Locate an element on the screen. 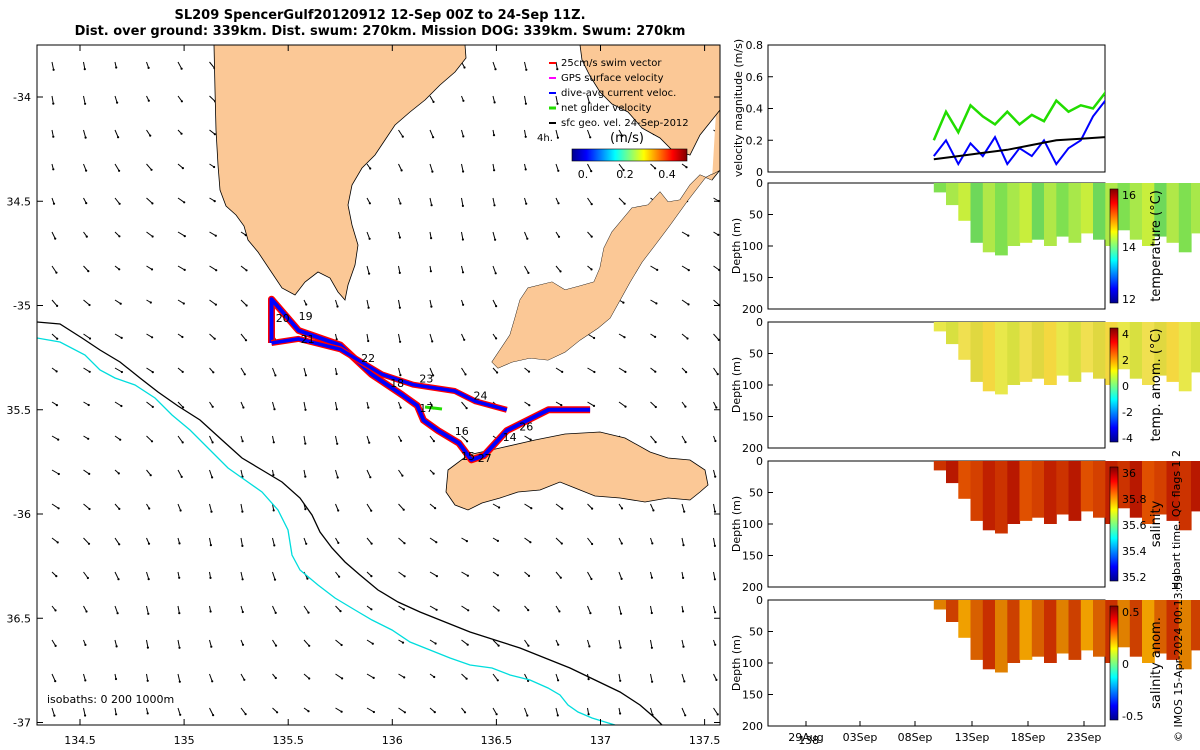 The height and width of the screenshot is (750, 1200). depth-tick-label: 50 is located at coordinates (756, 632).